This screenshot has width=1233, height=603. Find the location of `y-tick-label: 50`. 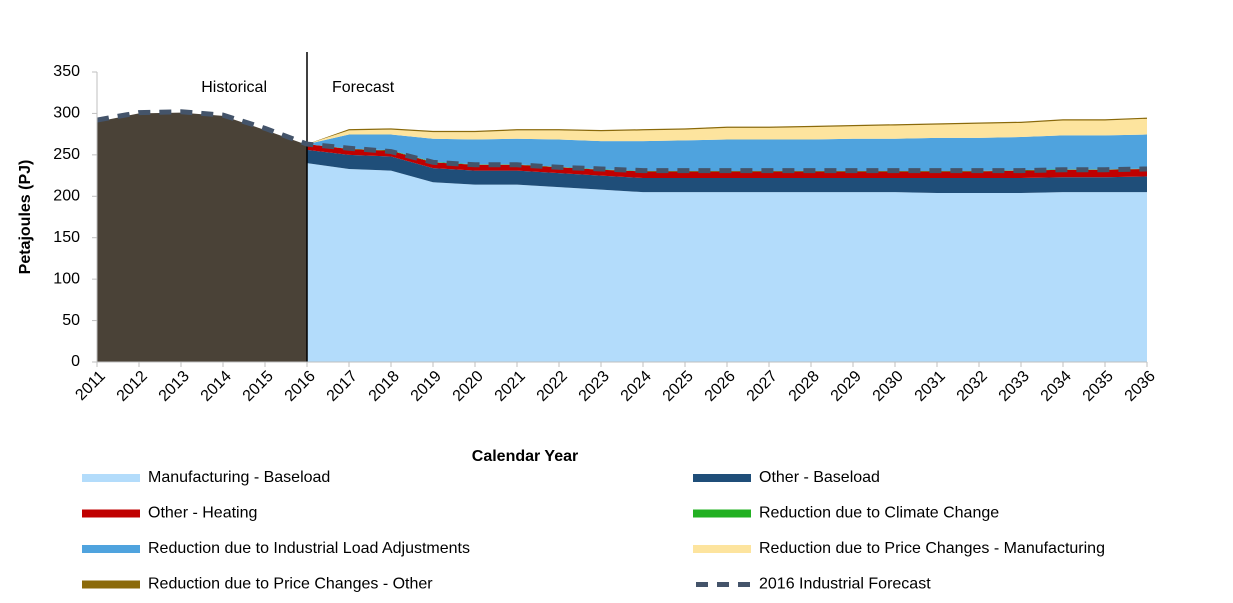

y-tick-label: 50 is located at coordinates (71, 320).